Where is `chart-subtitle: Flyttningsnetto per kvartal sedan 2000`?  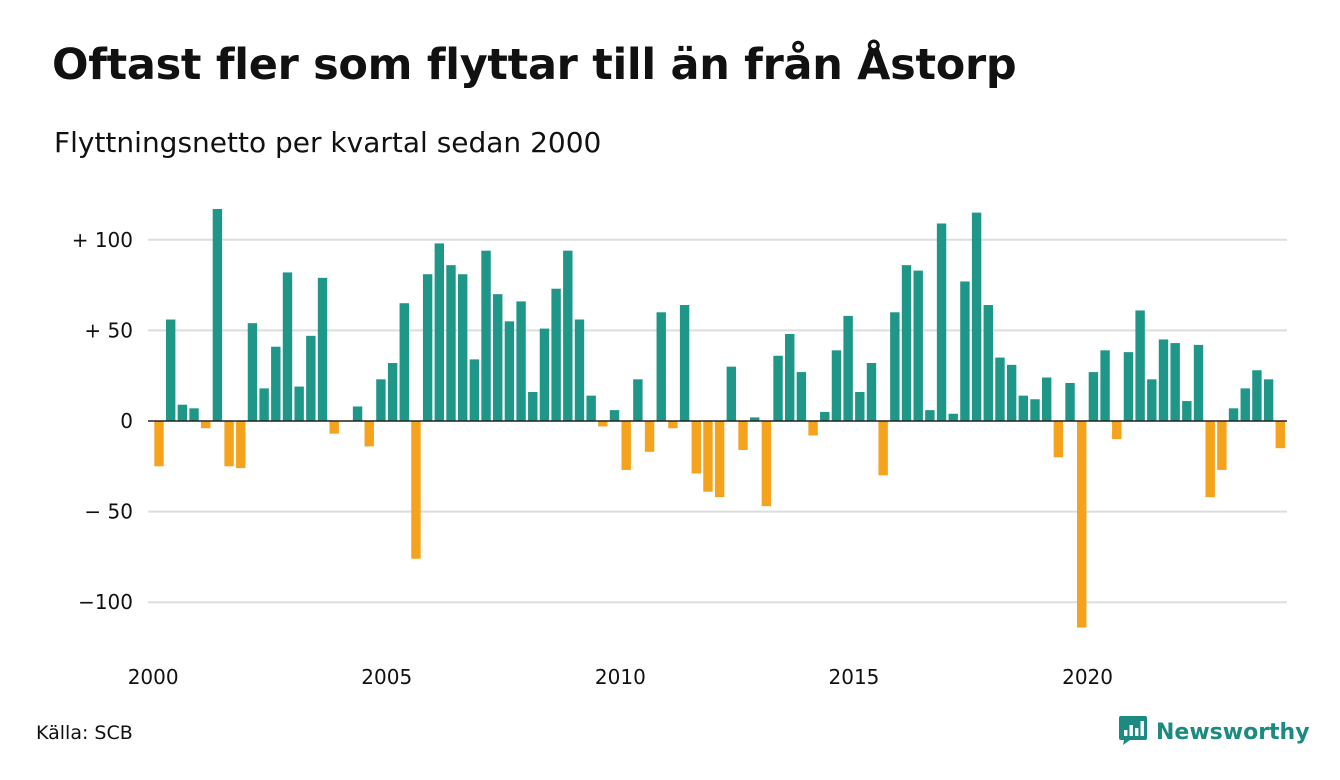 chart-subtitle: Flyttningsnetto per kvartal sedan 2000 is located at coordinates (328, 142).